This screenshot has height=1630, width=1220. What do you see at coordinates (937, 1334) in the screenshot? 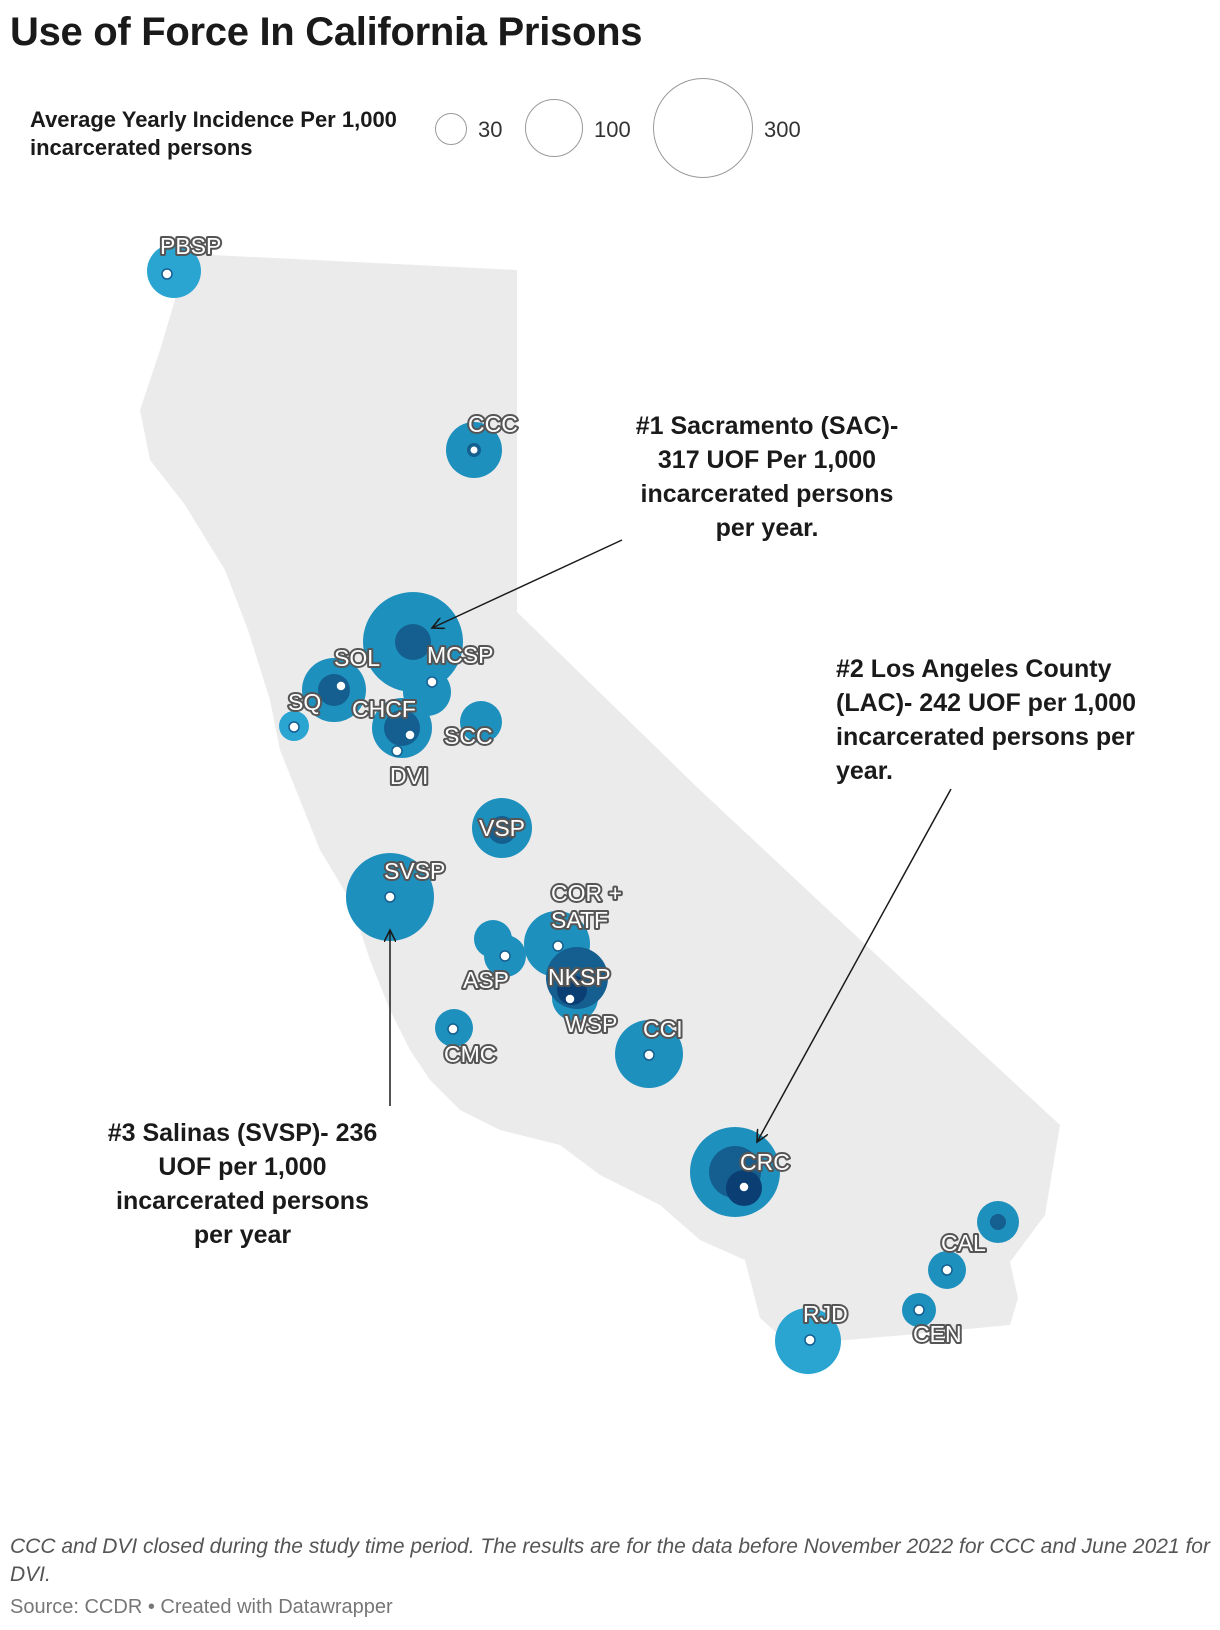
I see `prison-label-cen: CEN` at bounding box center [937, 1334].